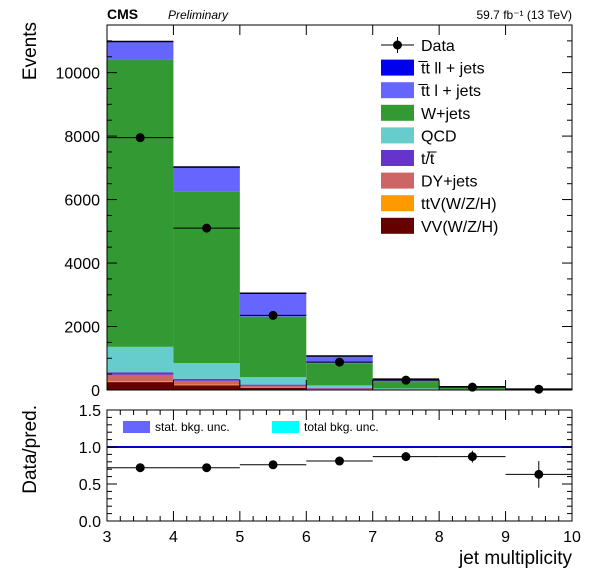 The image size is (596, 577). I want to click on legend-label-2: t̅t l + jets, so click(449, 91).